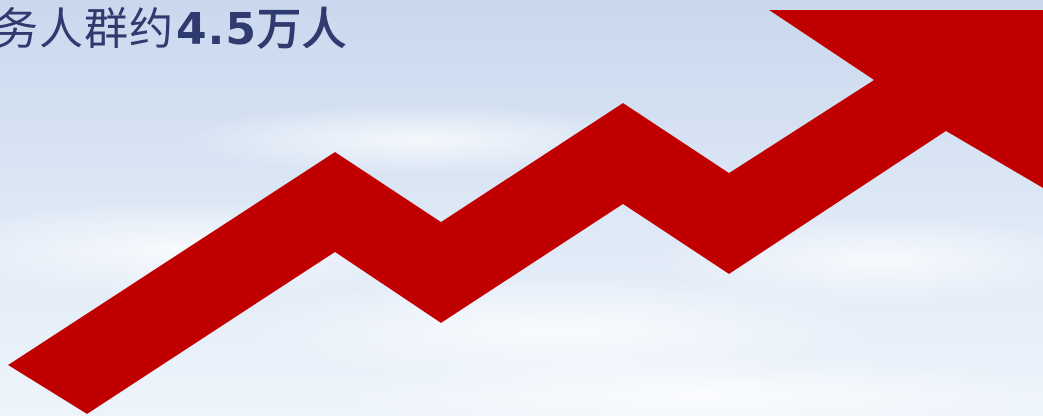 The width and height of the screenshot is (1043, 416). I want to click on cloud-wisp, so click(681, 385).